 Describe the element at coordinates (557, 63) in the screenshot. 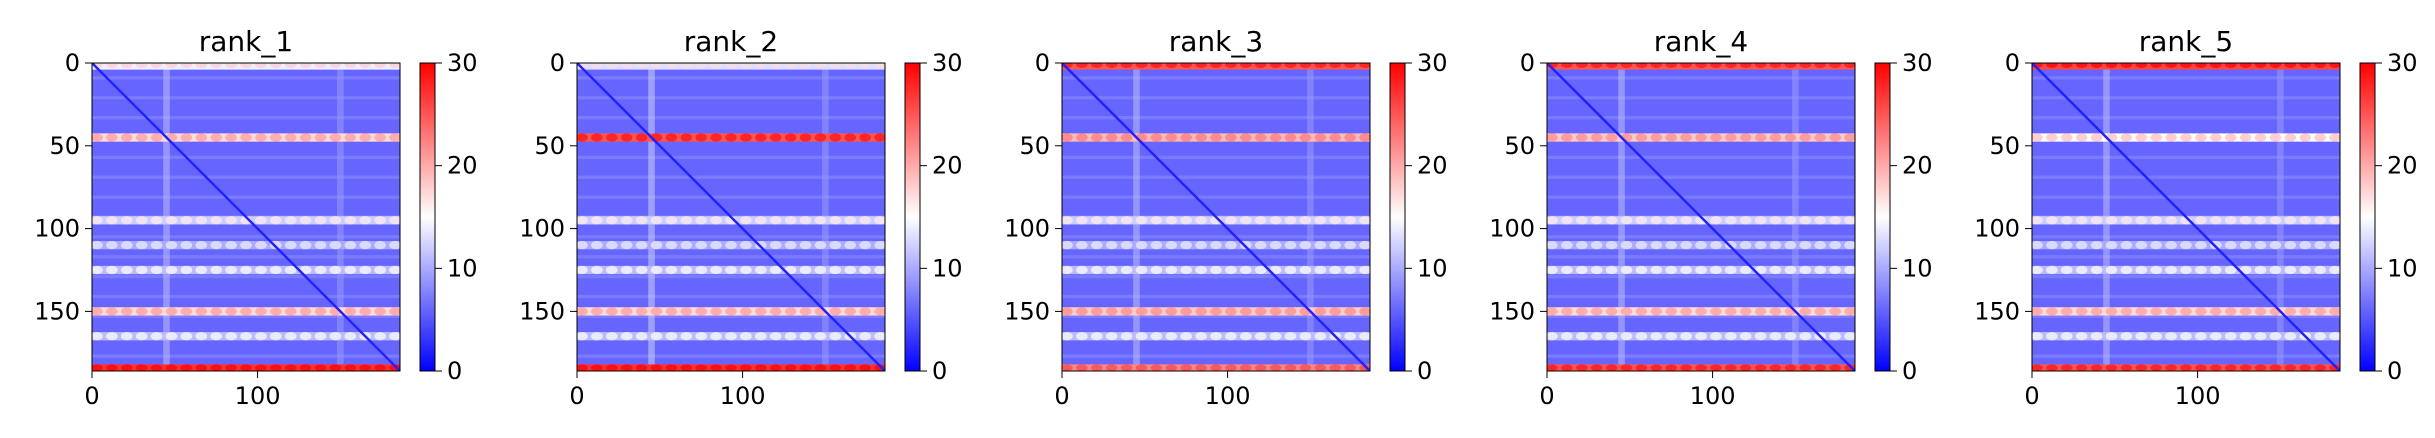

I see `y-tick-label: 0` at that location.